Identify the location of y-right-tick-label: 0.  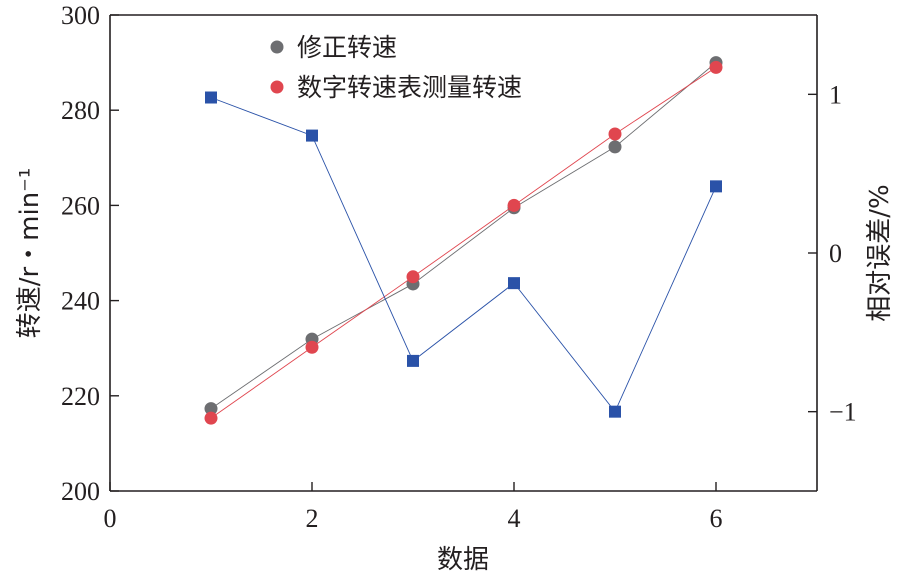
(835, 253).